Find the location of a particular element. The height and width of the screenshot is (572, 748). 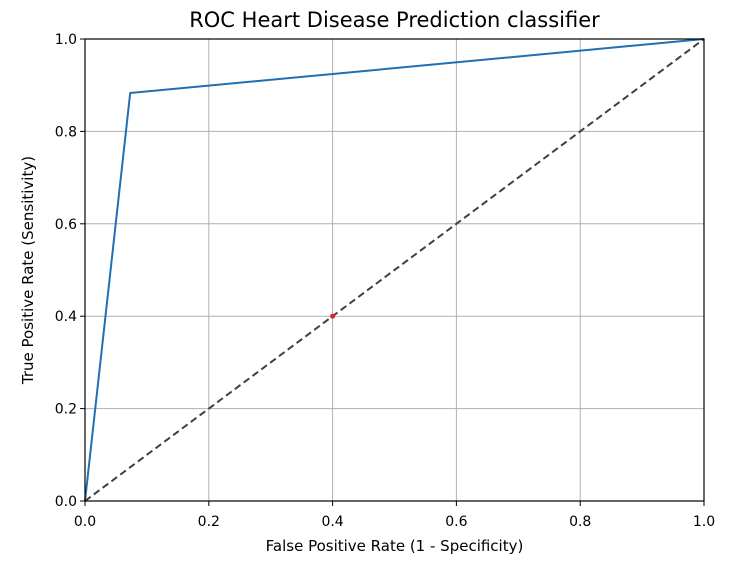

y-tick-label: 0.0 is located at coordinates (66, 502).